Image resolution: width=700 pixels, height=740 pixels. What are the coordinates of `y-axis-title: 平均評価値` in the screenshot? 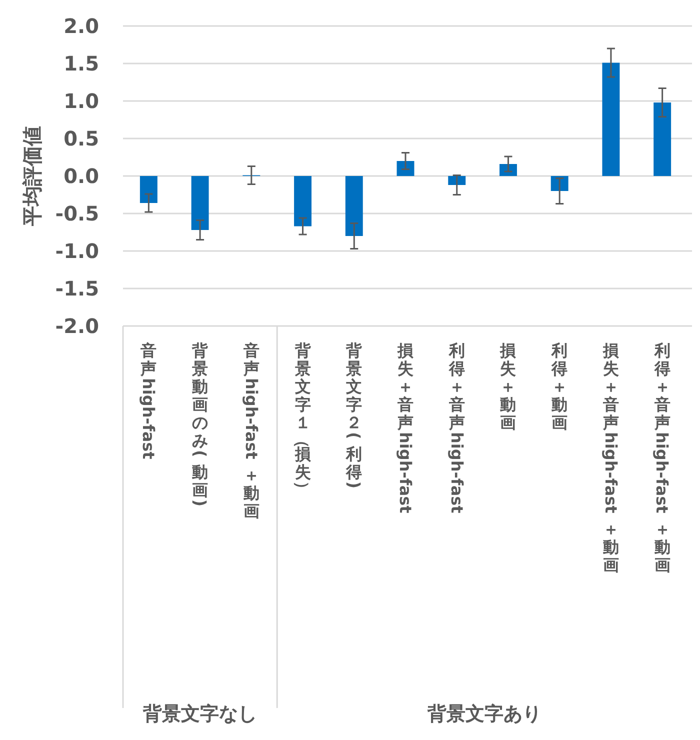 It's located at (32, 176).